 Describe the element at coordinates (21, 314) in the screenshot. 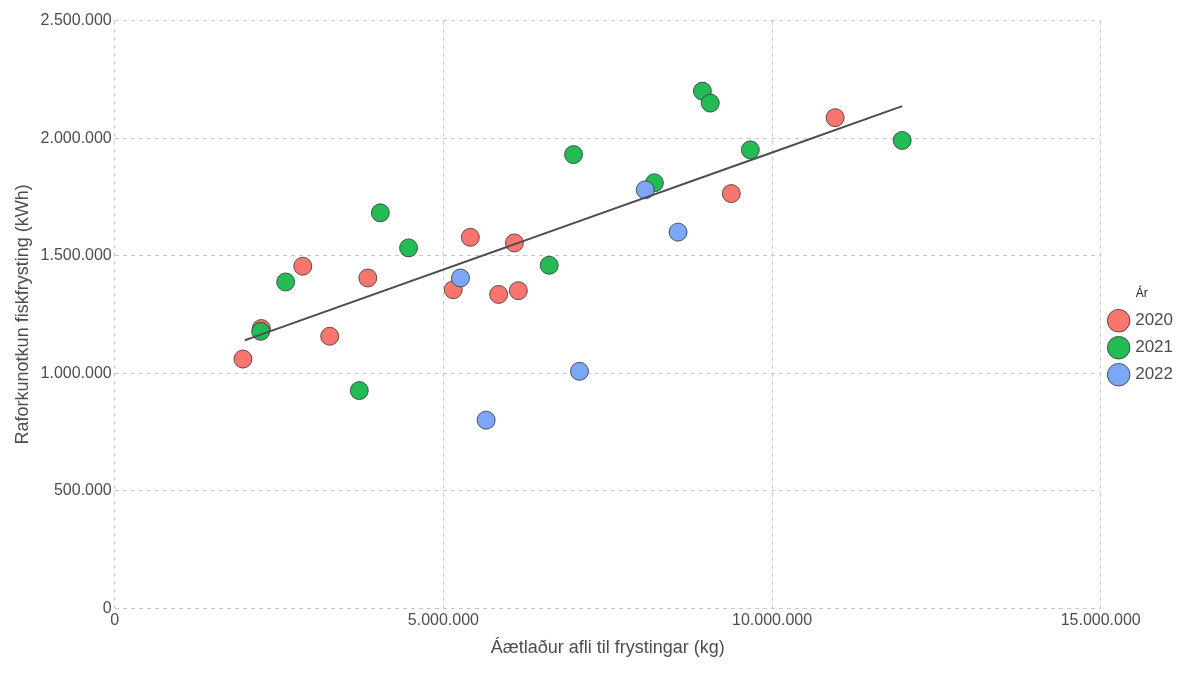

I see `y-axis-title: Raforkunotkun fiskfrysting (kWh)` at that location.